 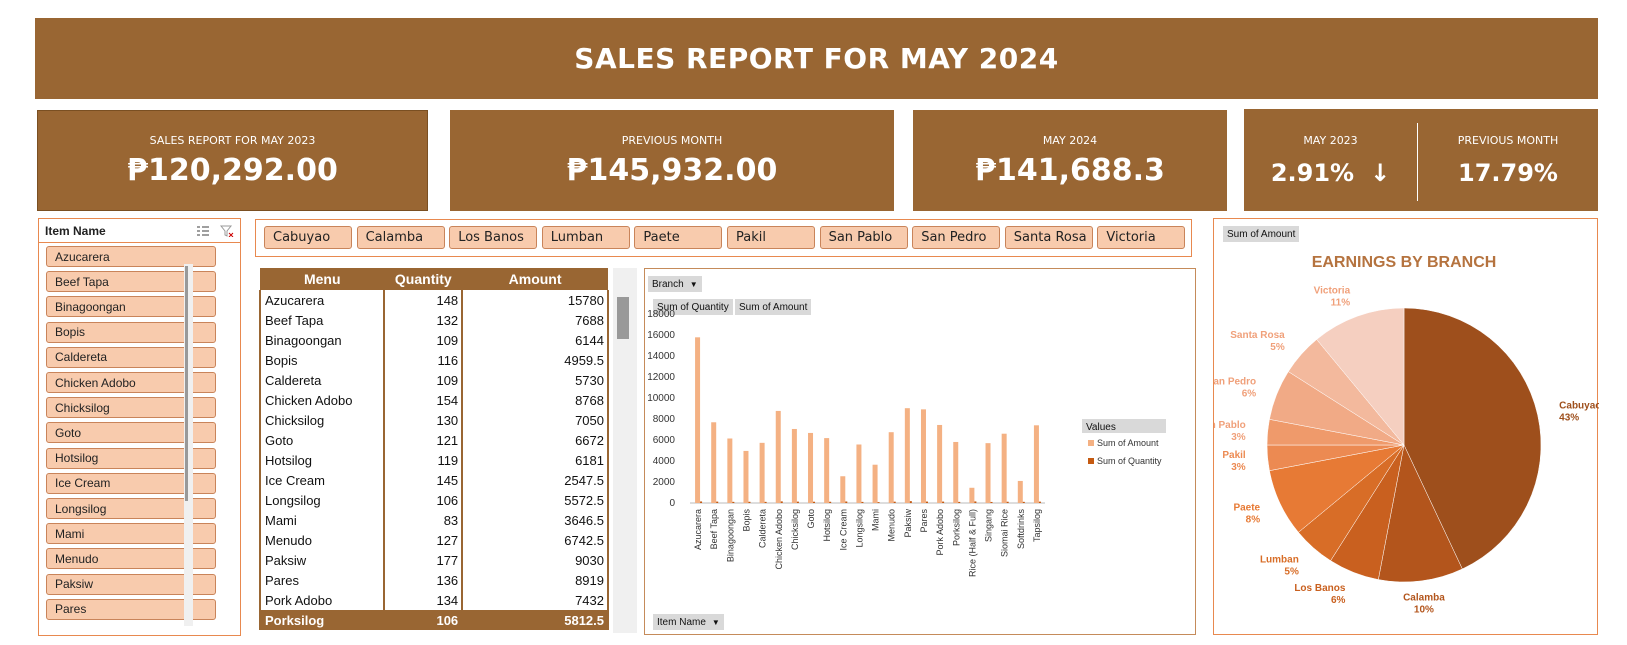 What do you see at coordinates (322, 279) in the screenshot?
I see `menu-header: Menu` at bounding box center [322, 279].